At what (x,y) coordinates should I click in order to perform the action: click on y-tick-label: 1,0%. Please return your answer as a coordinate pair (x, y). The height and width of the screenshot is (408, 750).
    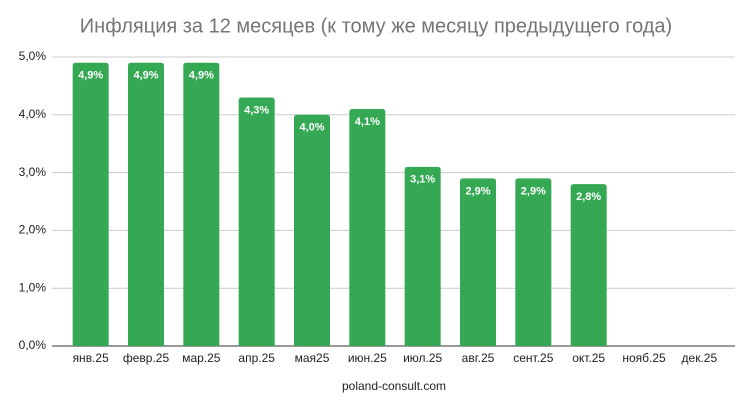
    Looking at the image, I should click on (33, 287).